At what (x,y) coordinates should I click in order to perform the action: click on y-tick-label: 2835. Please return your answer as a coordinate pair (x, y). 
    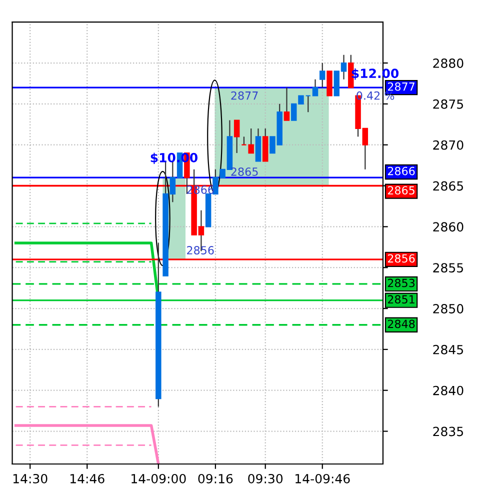
    Looking at the image, I should click on (448, 431).